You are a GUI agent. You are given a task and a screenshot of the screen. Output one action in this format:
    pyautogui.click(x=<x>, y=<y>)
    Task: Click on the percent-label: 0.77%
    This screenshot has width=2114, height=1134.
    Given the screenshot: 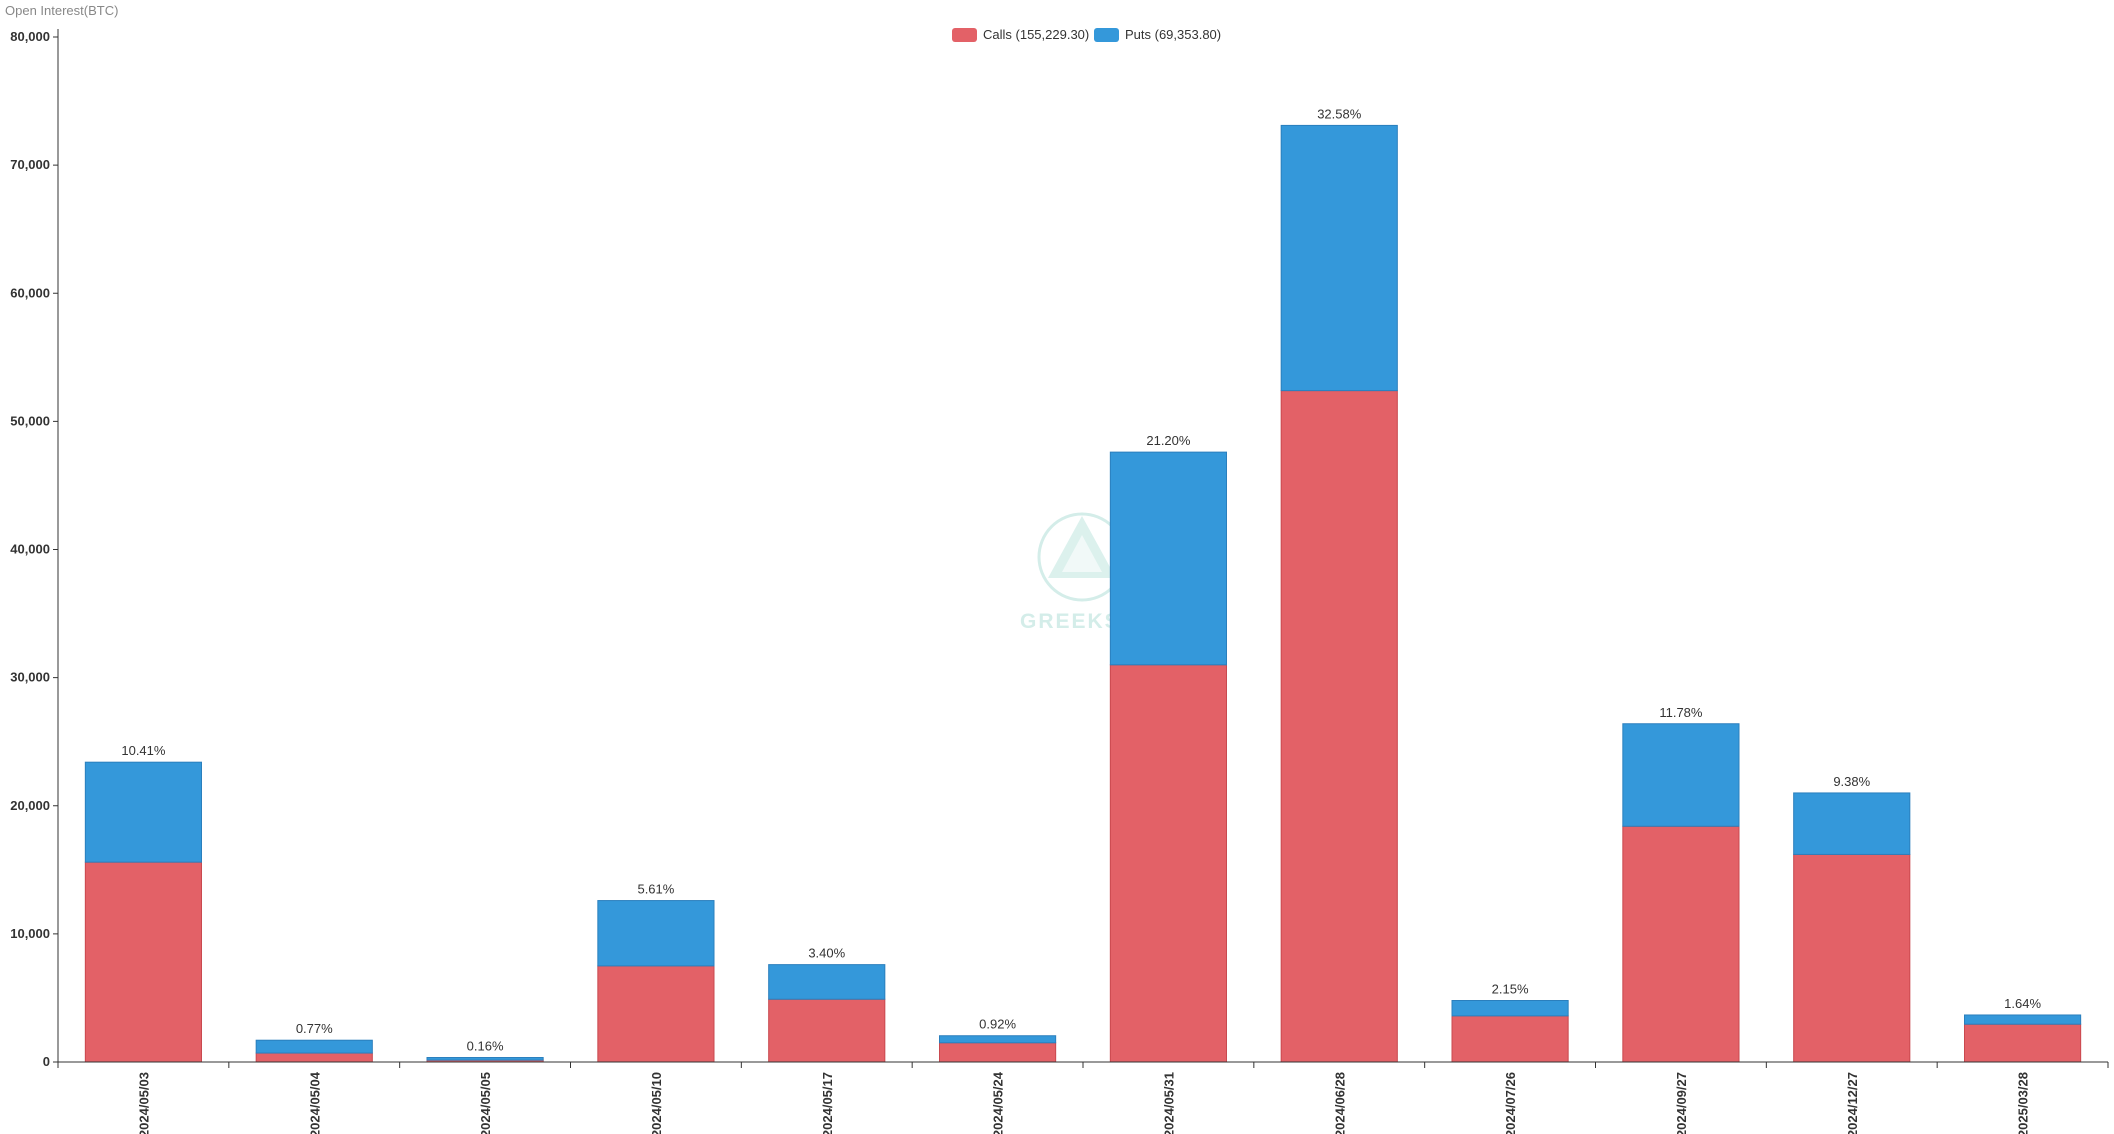 What is the action you would take?
    pyautogui.click(x=314, y=1028)
    